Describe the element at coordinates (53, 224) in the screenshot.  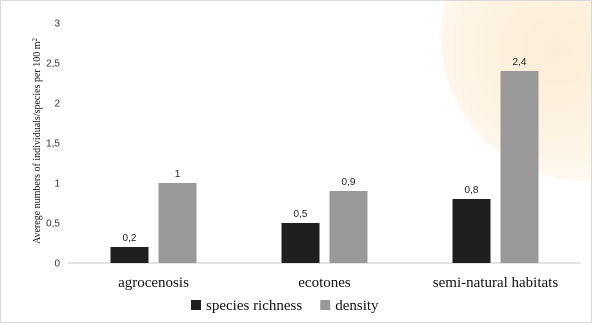
I see `y-tick-label: 0,5` at that location.